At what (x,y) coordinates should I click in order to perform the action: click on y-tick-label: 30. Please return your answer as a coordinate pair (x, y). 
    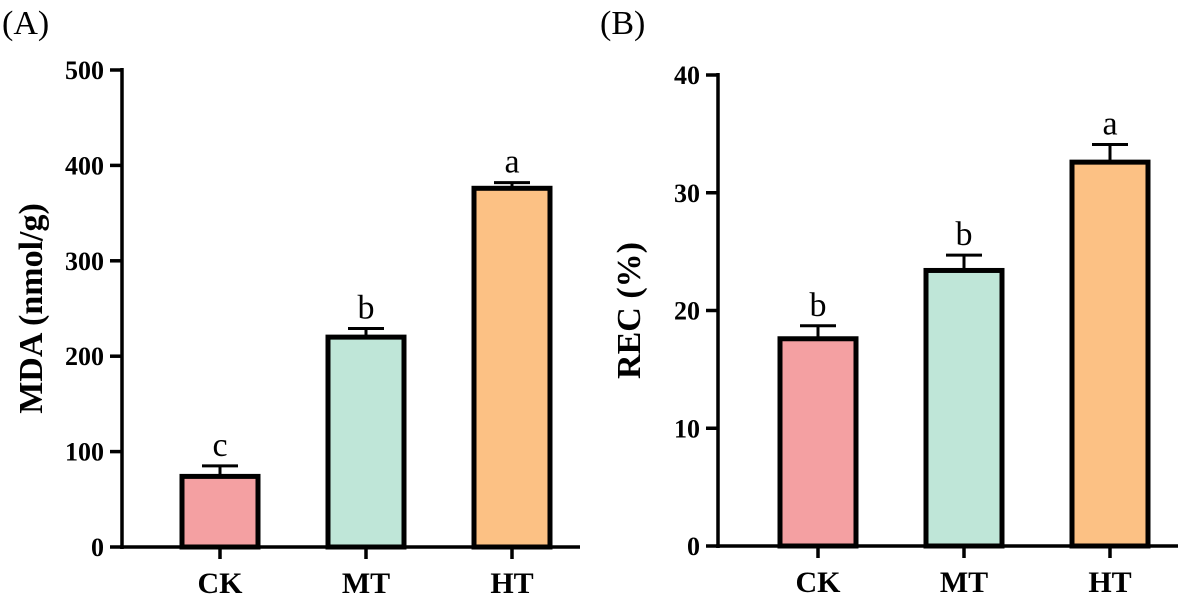
    Looking at the image, I should click on (687, 193).